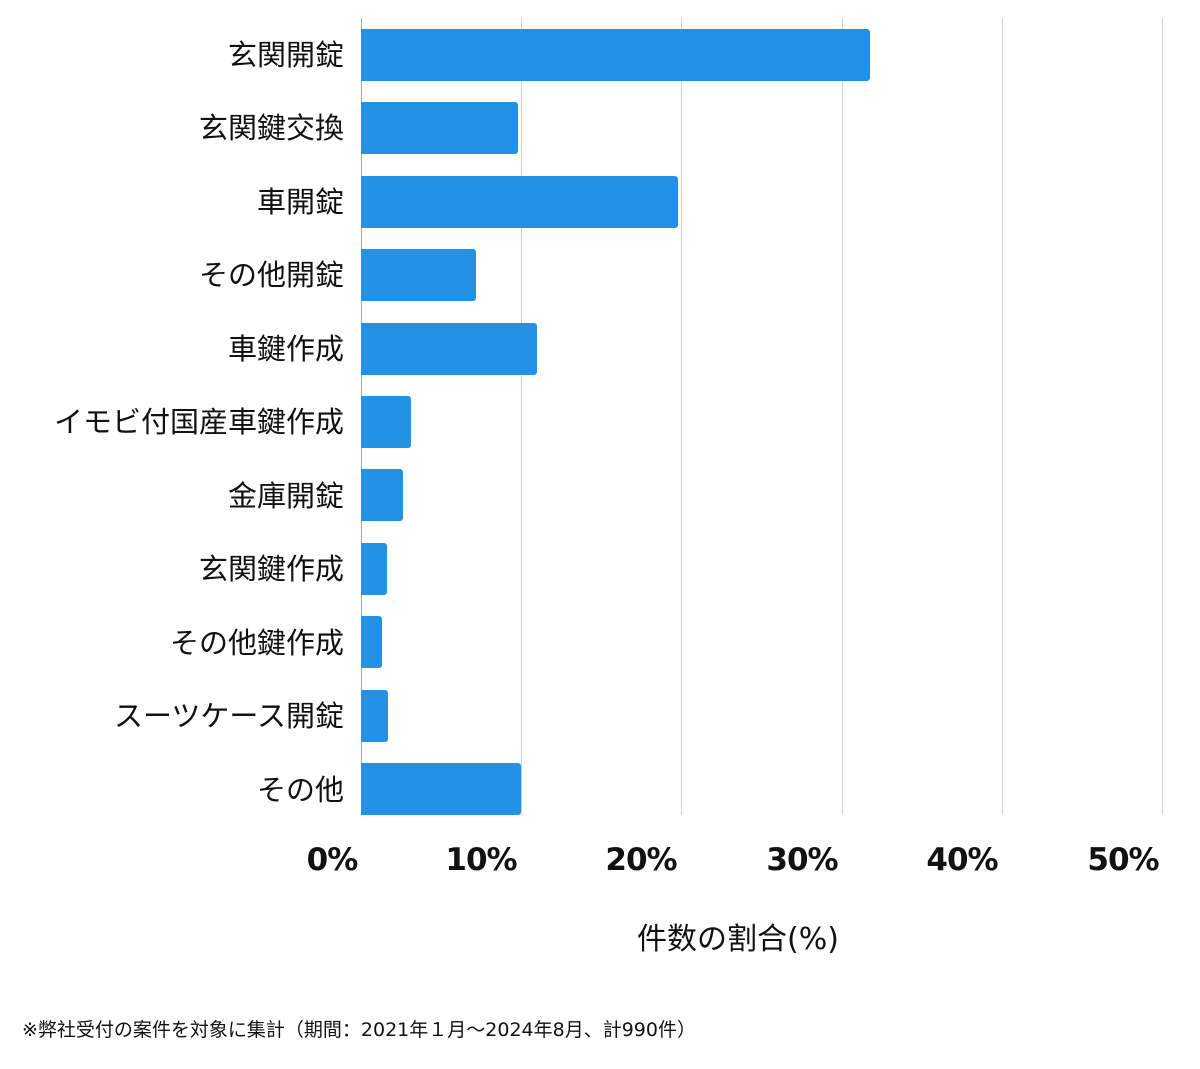 Image resolution: width=1200 pixels, height=1069 pixels. Describe the element at coordinates (256, 643) in the screenshot. I see `category-label: その他鍵作成` at that location.